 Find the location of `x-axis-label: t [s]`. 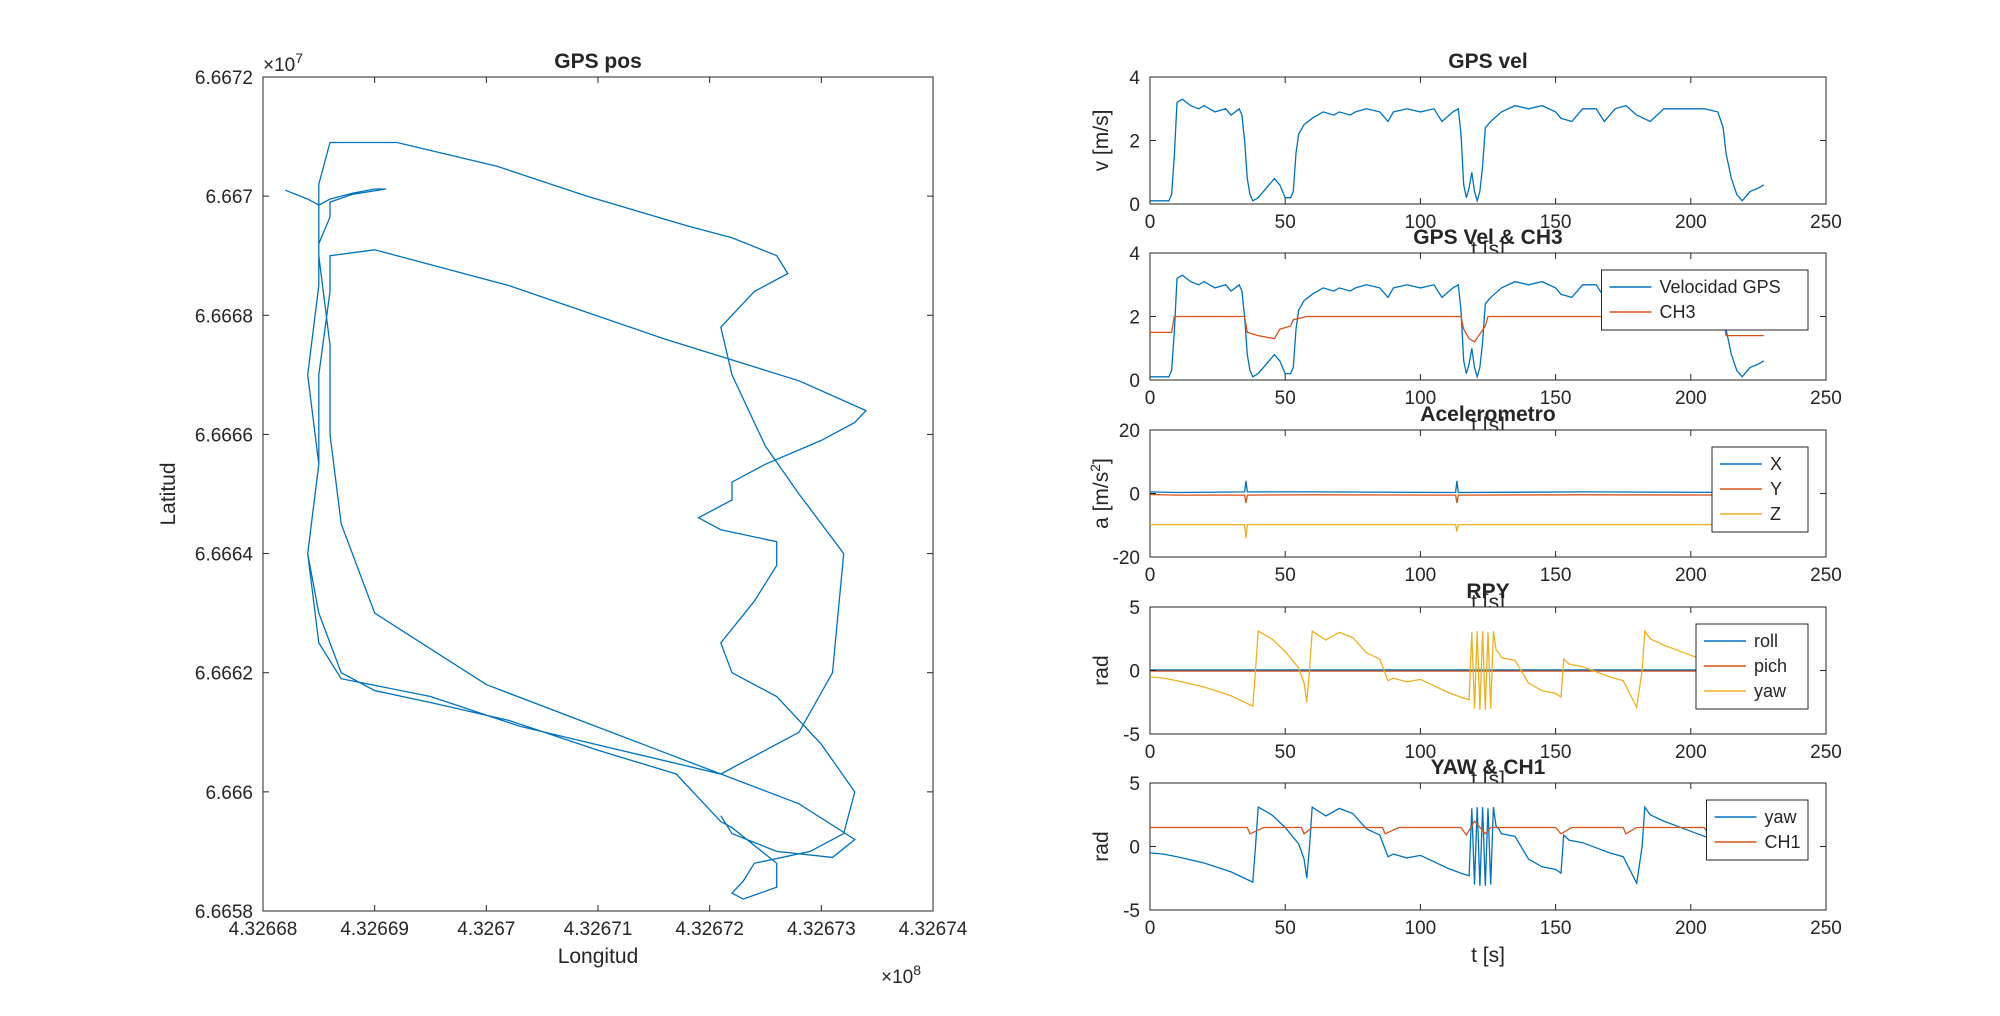

x-axis-label: t [s] is located at coordinates (1488, 955).